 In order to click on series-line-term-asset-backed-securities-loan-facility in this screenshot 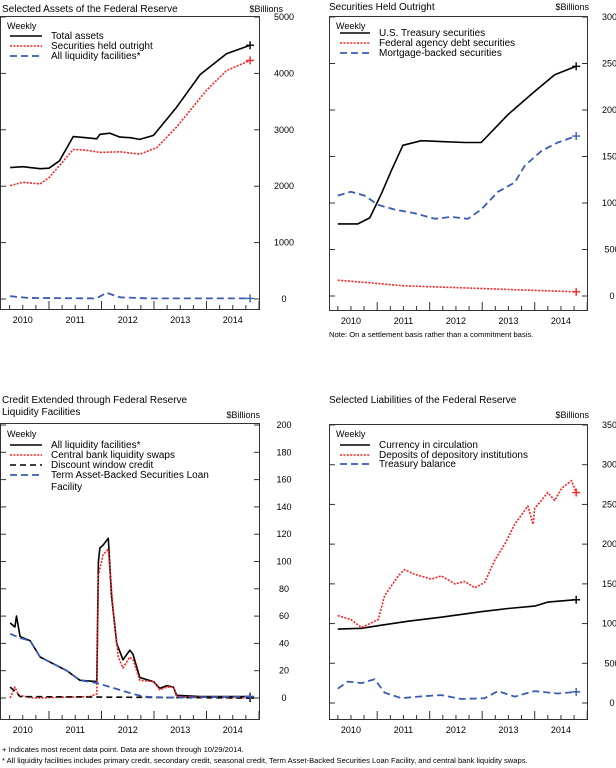, I will do `click(130, 665)`.